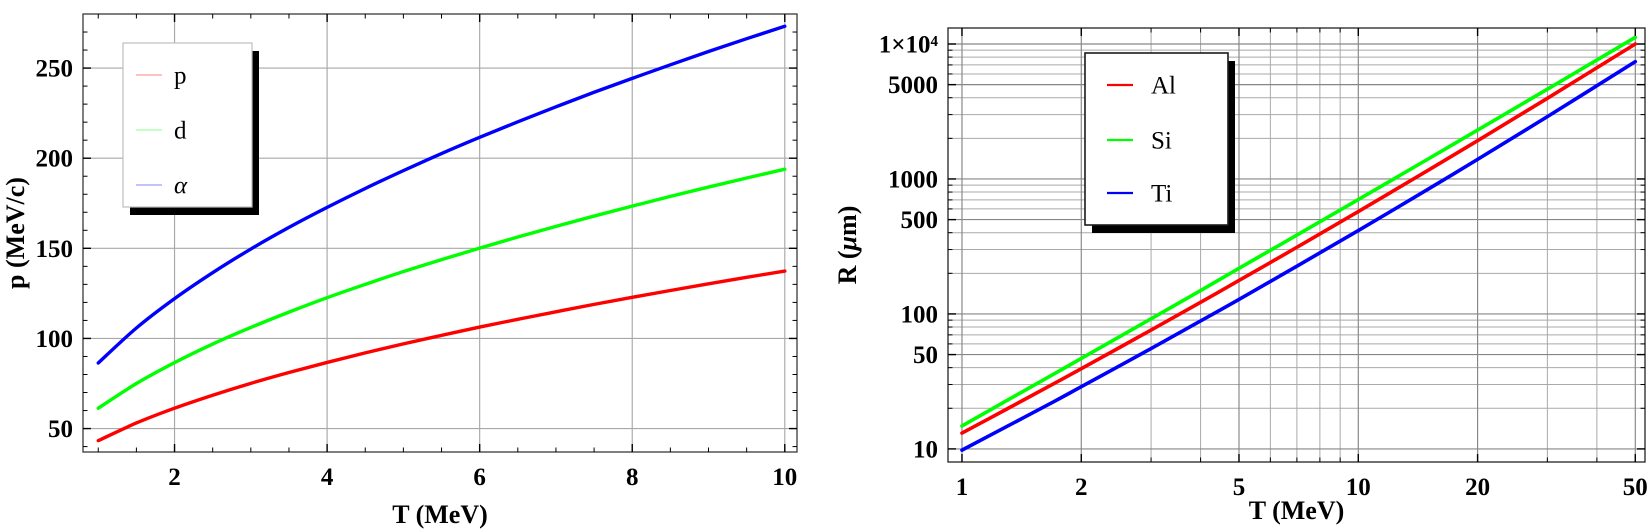  What do you see at coordinates (479, 477) in the screenshot?
I see `x-tick-label: 6` at bounding box center [479, 477].